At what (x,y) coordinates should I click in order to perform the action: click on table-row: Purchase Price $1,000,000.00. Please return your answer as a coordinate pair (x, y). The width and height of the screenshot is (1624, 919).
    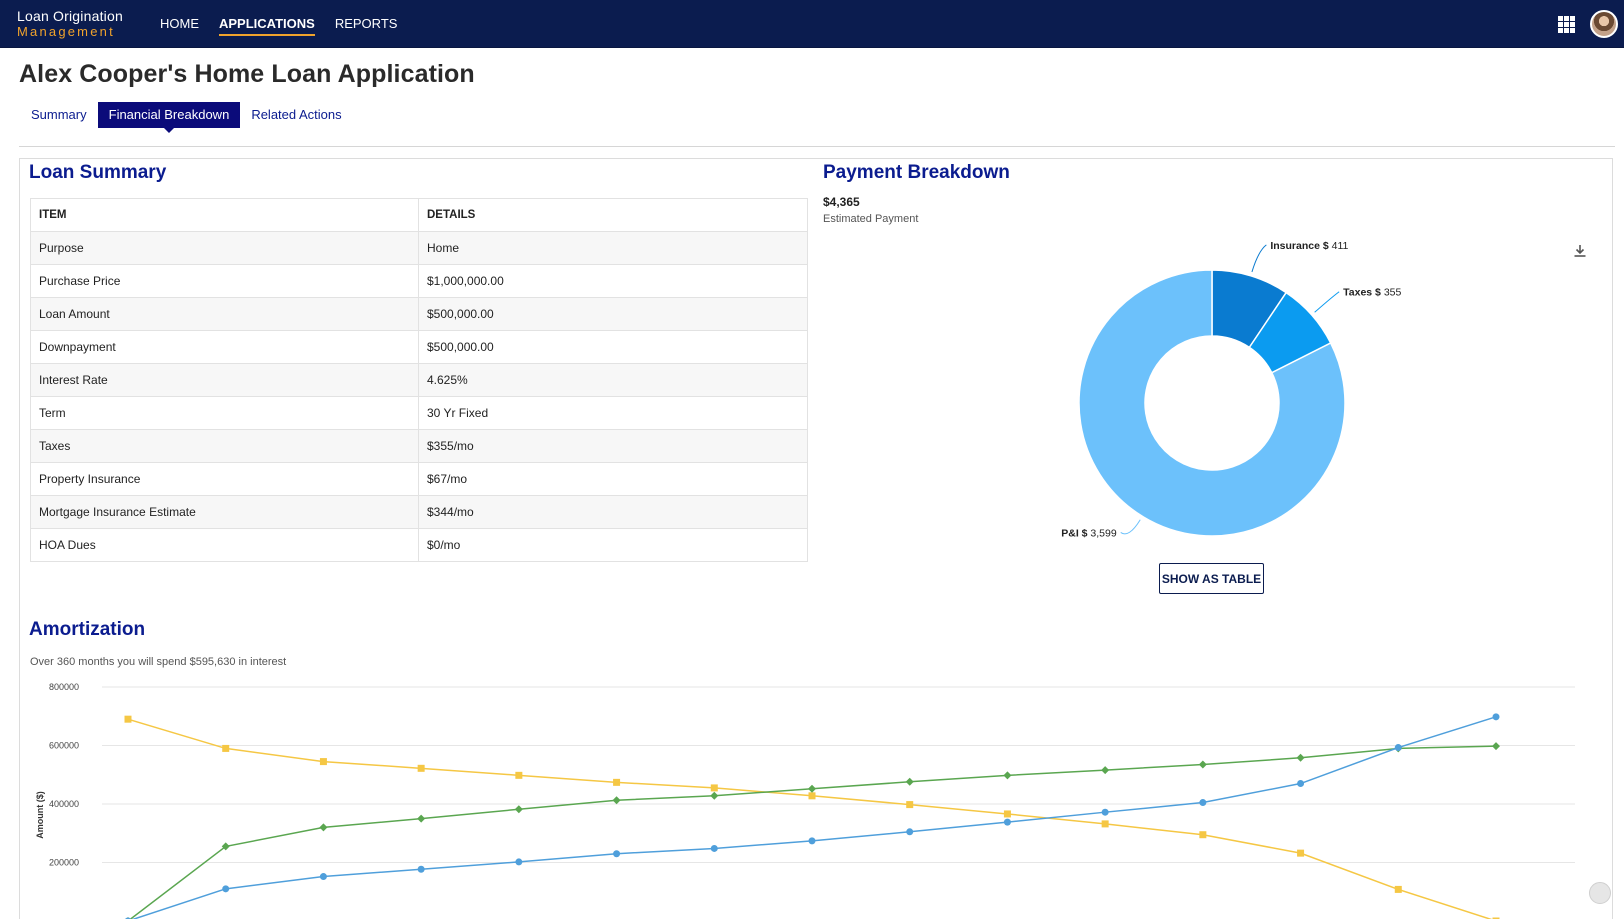
    Looking at the image, I should click on (419, 281).